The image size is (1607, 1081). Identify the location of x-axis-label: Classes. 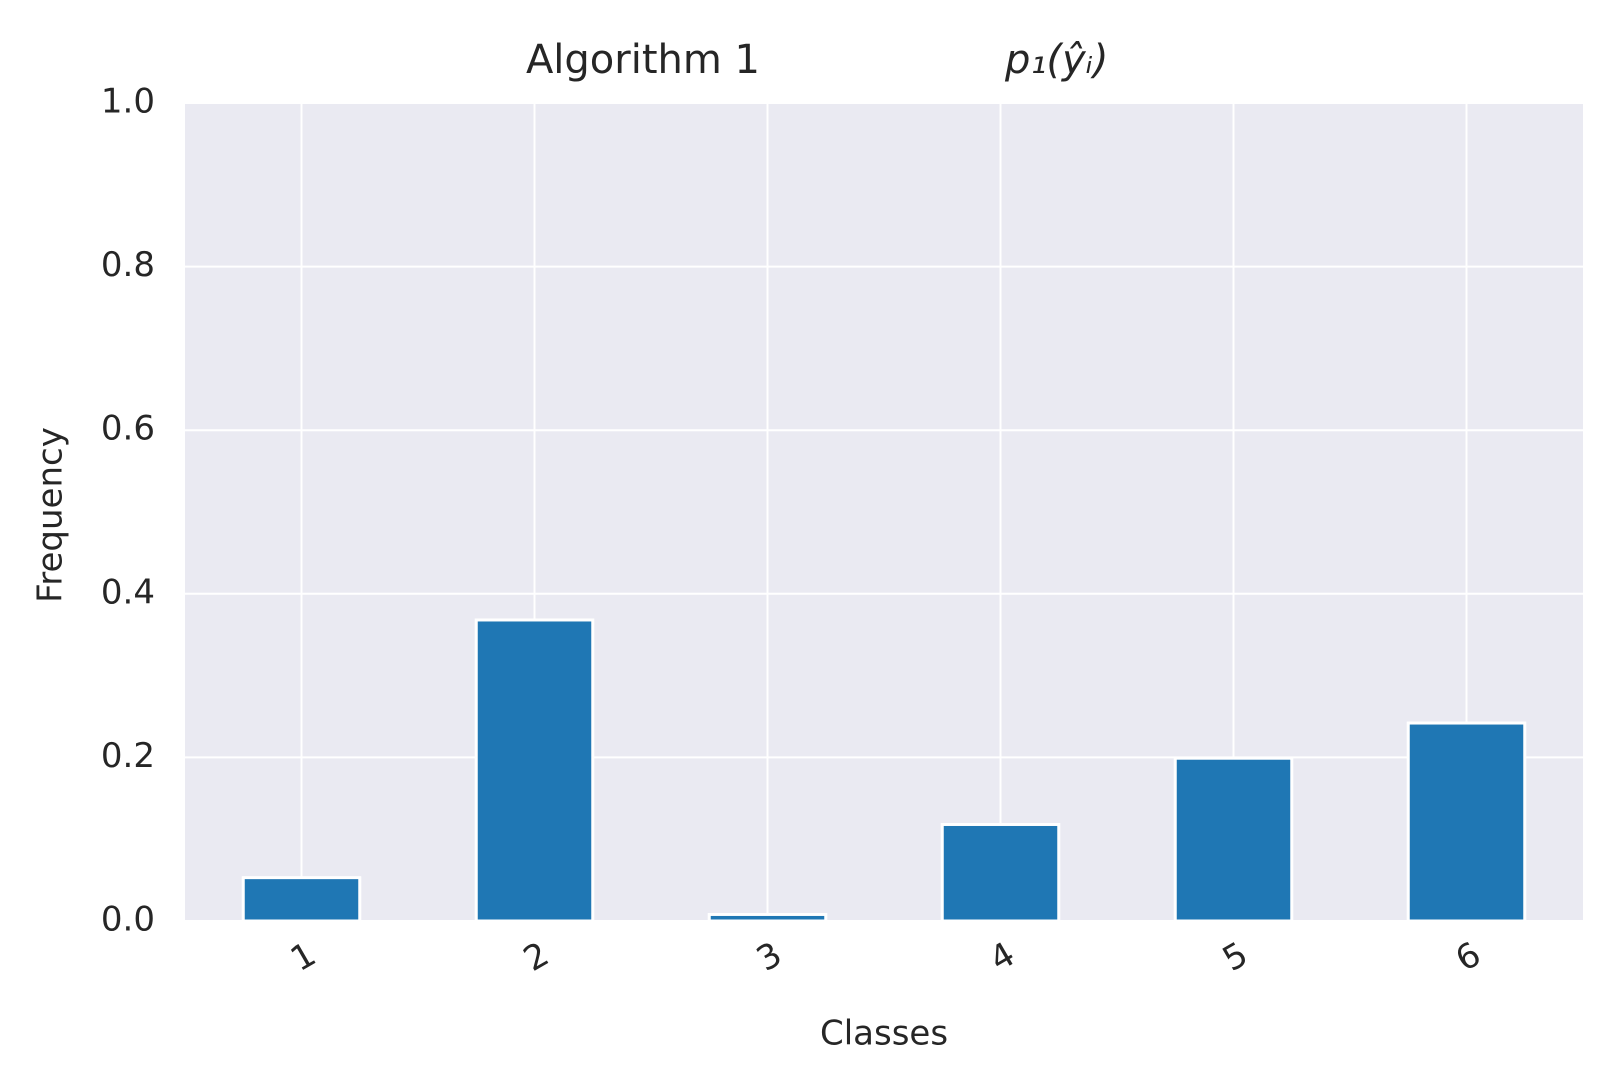
(884, 1034).